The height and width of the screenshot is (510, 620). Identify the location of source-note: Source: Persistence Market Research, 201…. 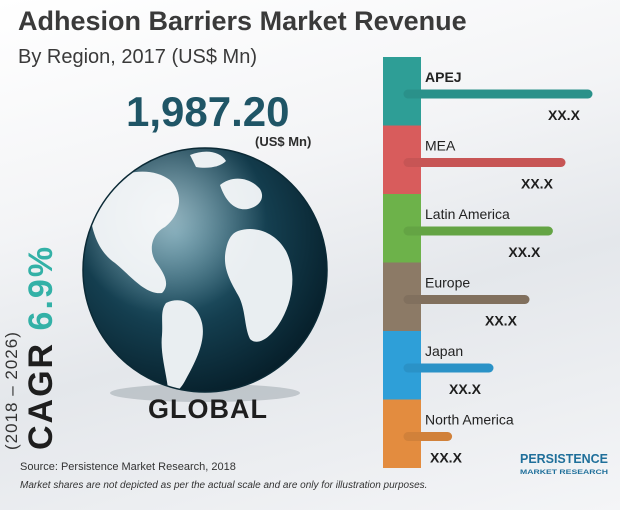
(128, 467).